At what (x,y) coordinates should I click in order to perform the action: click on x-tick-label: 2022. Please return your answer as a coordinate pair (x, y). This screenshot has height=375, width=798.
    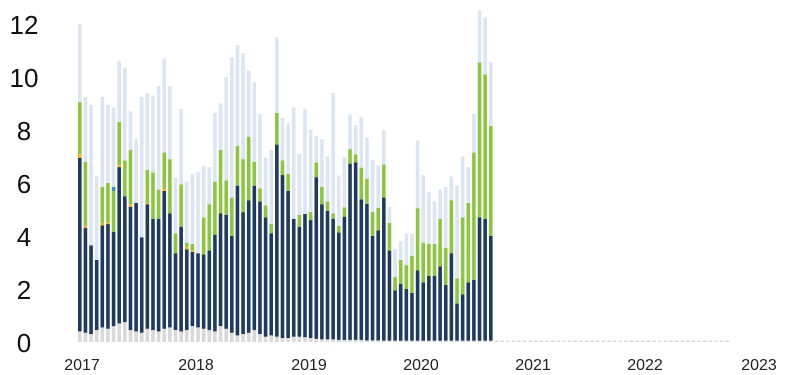
    Looking at the image, I should click on (645, 365).